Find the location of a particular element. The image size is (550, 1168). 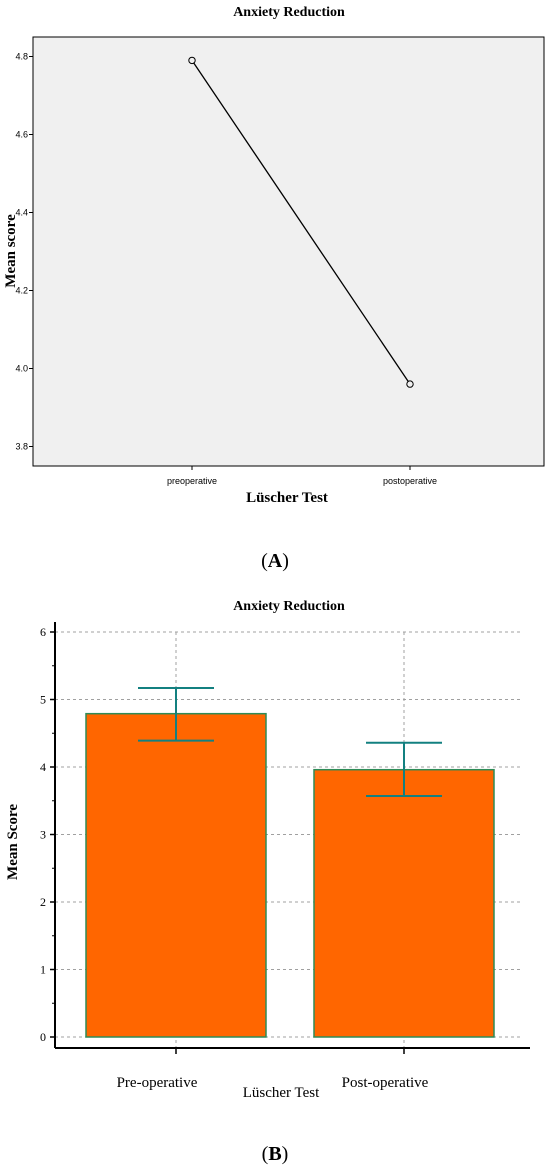

chart-b-ytick-label: 3 is located at coordinates (43, 835).